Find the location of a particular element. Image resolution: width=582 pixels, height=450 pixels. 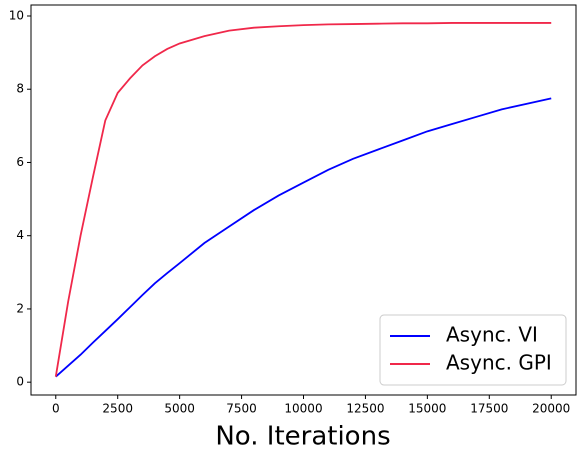

x-tick-label: 2500 is located at coordinates (117, 409).